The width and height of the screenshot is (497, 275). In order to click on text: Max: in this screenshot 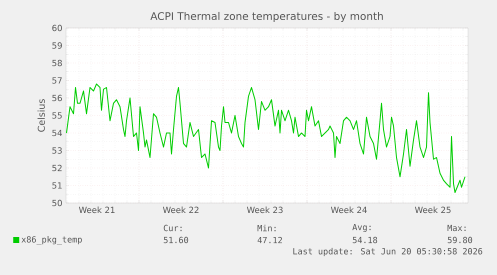, I will do `click(457, 228)`.